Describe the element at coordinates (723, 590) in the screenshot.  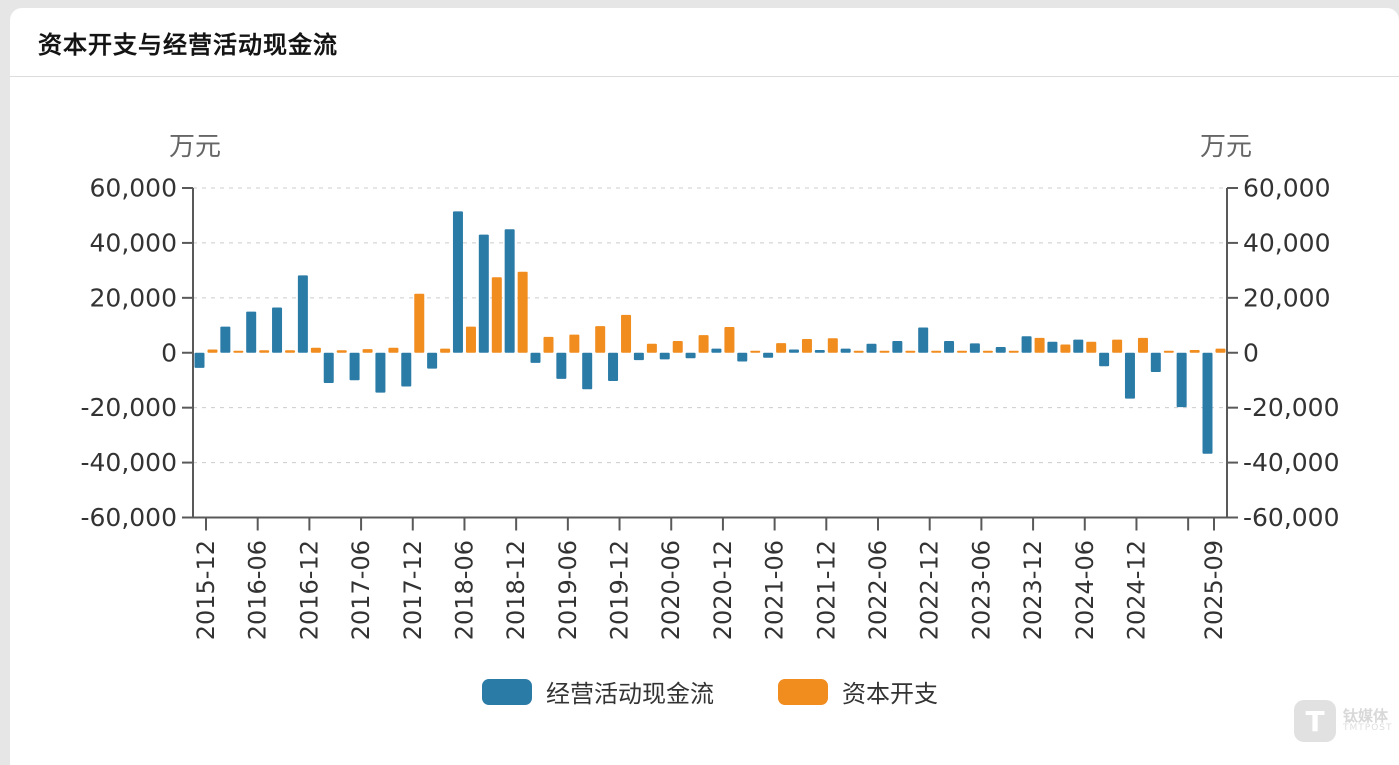
I see `x-axis-label: 2020-12` at that location.